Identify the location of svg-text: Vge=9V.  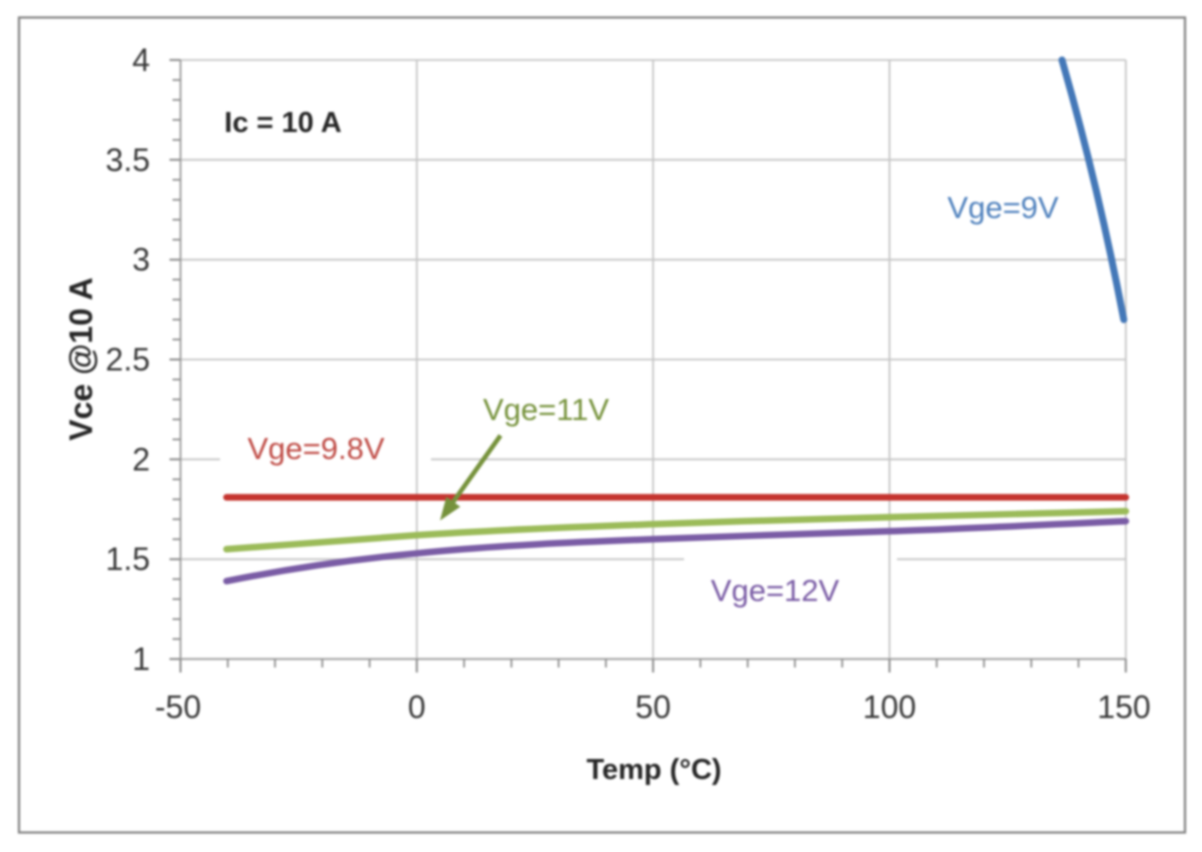
(1003, 207).